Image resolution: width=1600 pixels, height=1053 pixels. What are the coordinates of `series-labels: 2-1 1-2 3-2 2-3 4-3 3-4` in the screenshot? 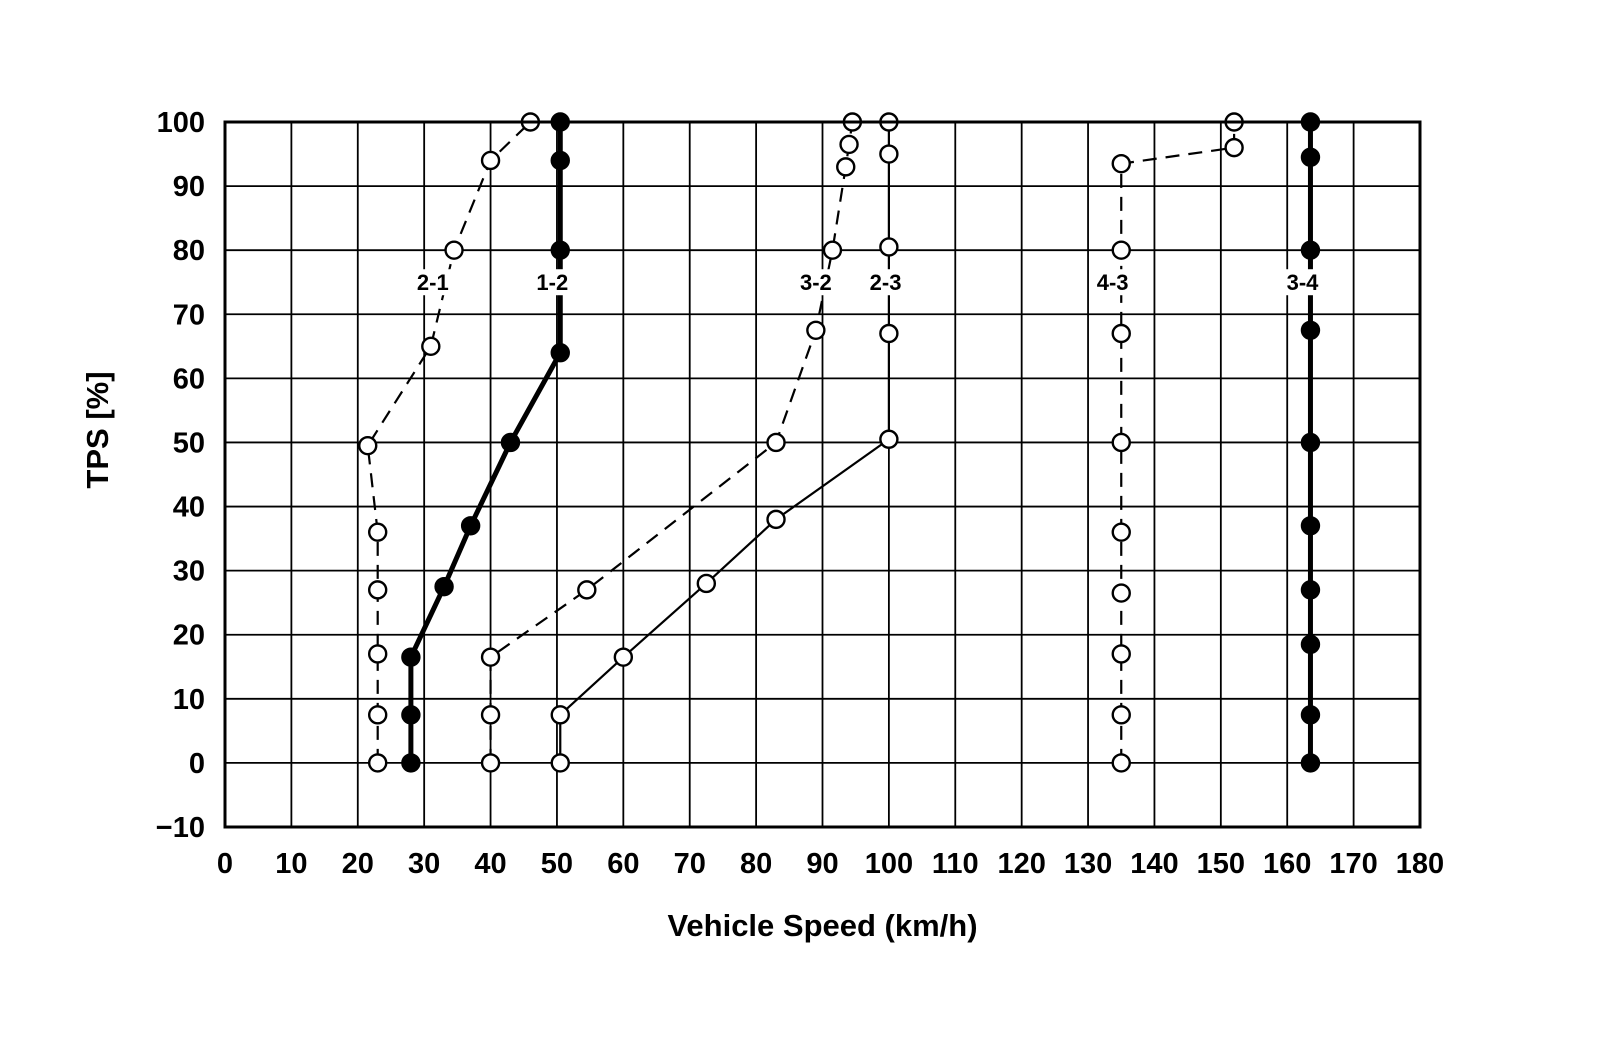 It's located at (867, 282).